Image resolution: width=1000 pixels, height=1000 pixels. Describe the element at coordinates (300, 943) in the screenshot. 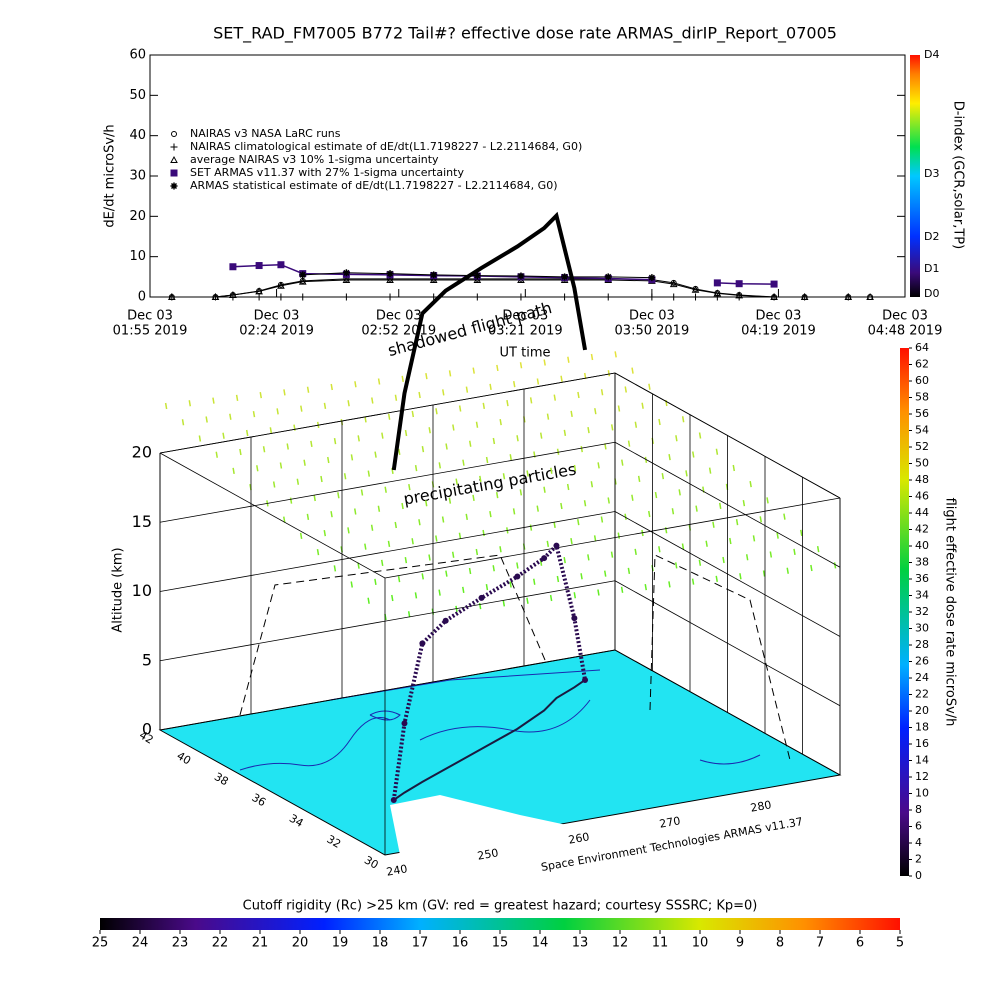

I see `colorbar-tick-label: 20` at that location.